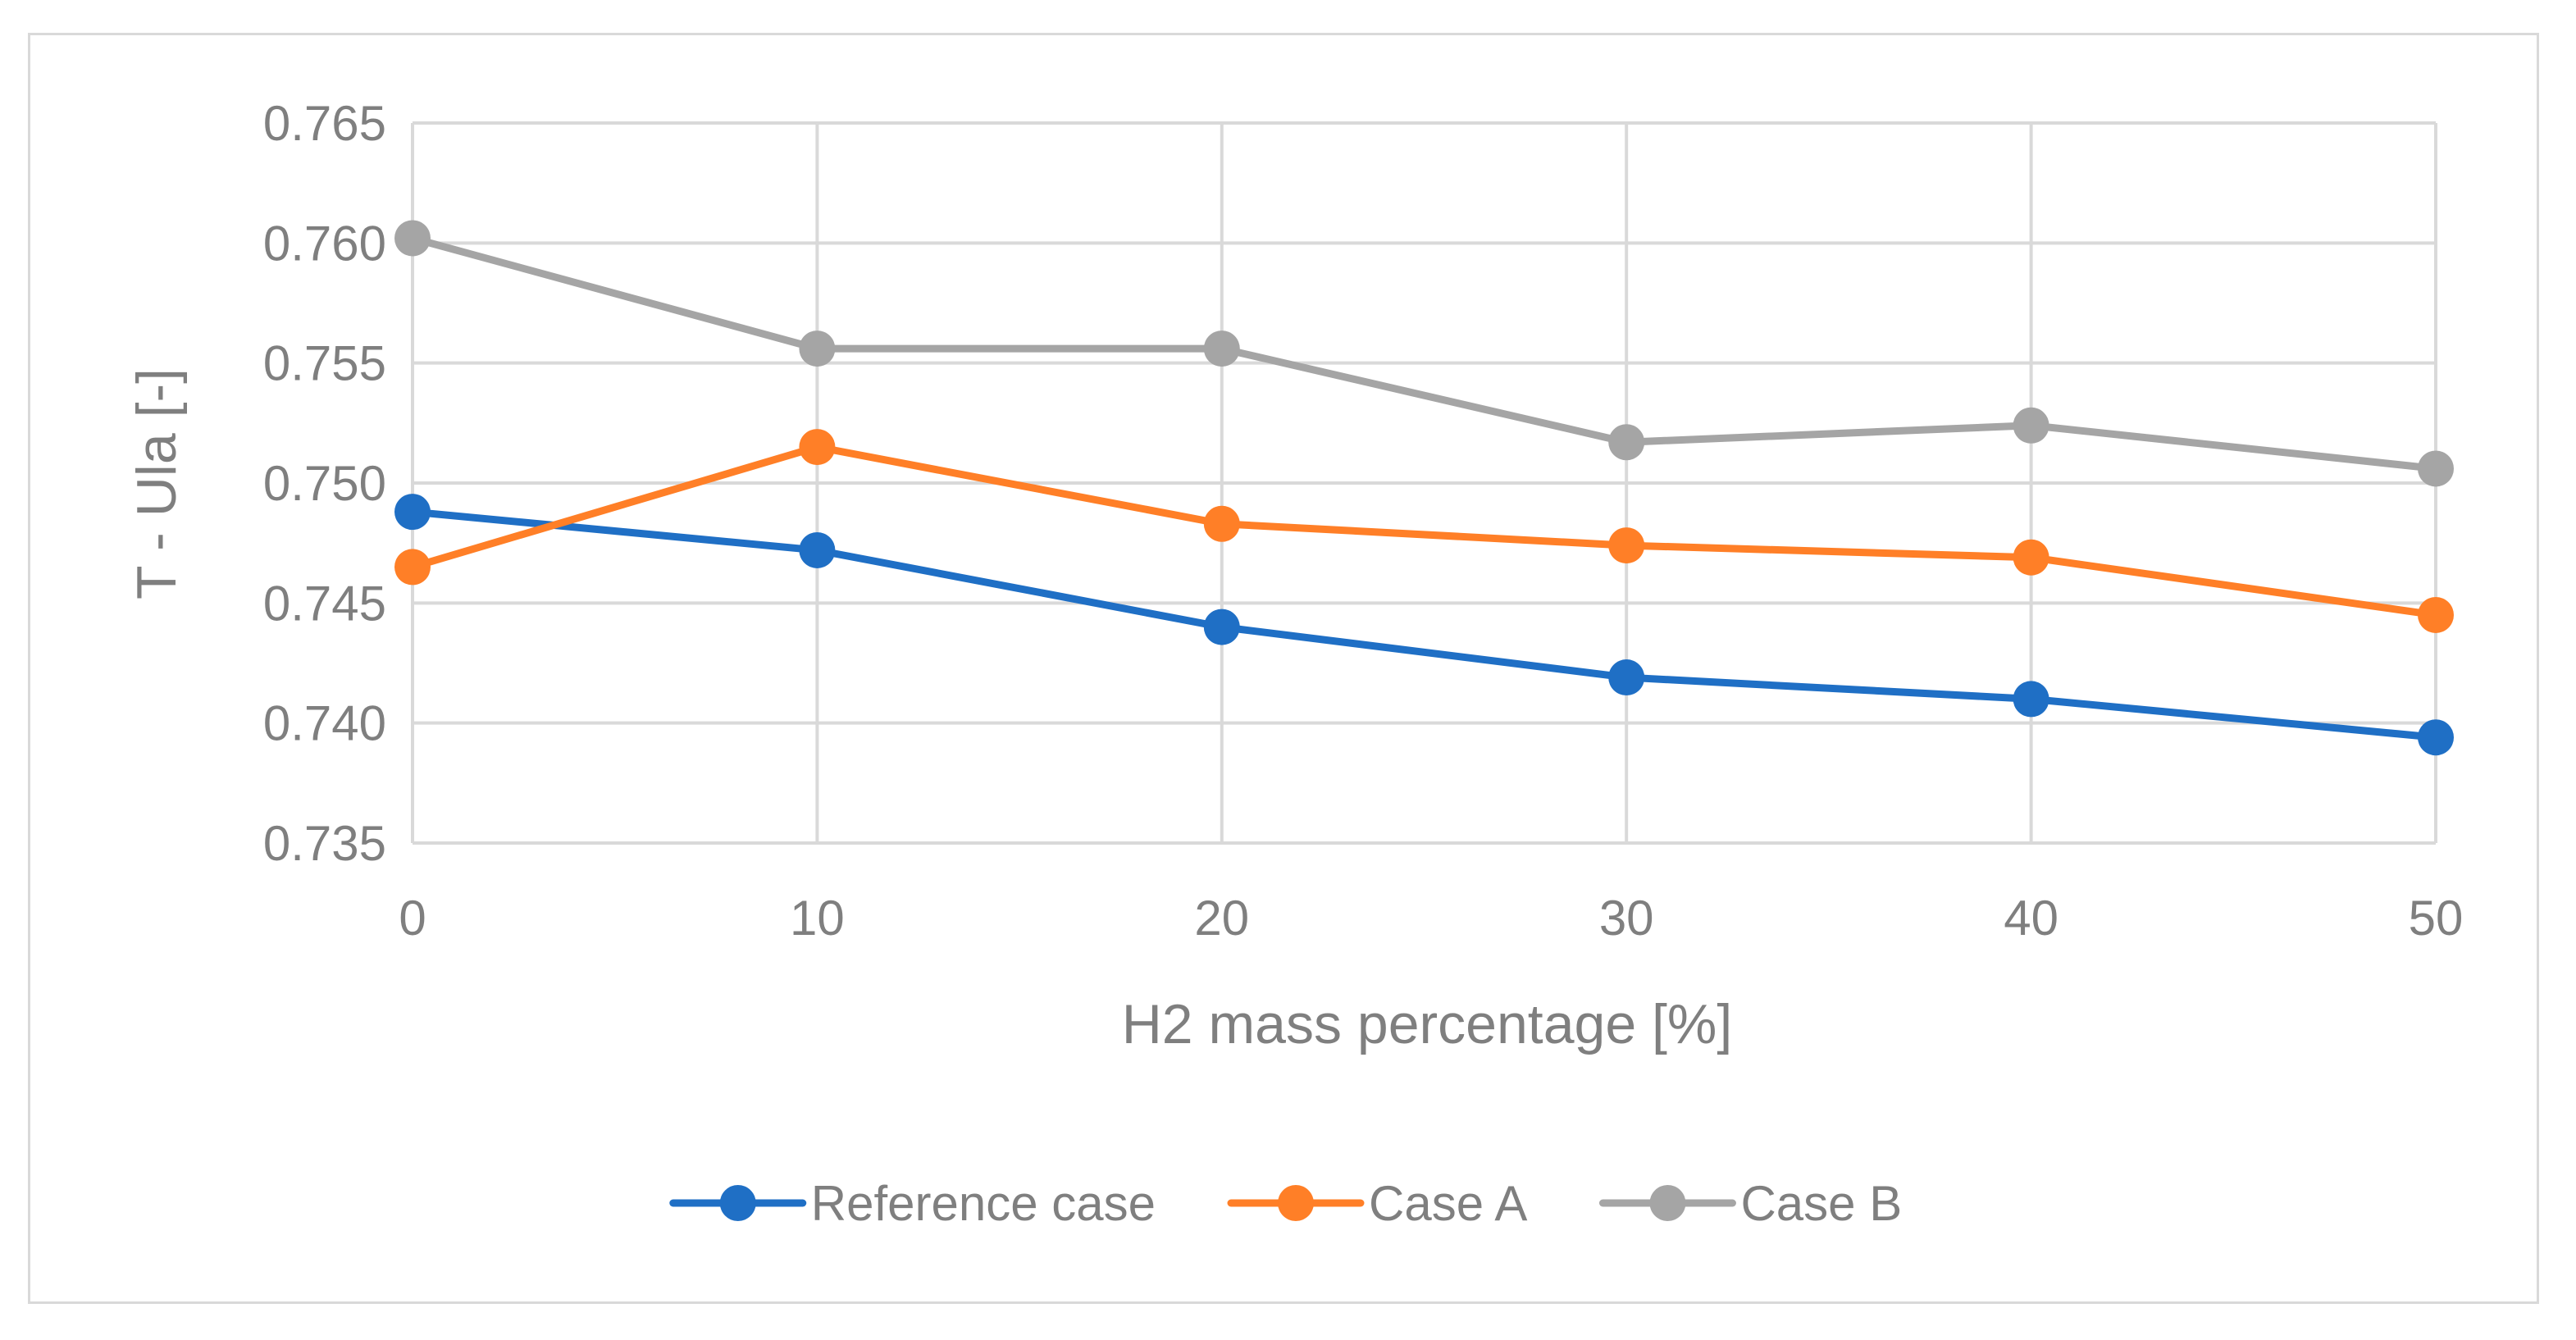 Image resolution: width=2576 pixels, height=1340 pixels. I want to click on legend: Reference case Case A Case B, so click(1285, 1203).